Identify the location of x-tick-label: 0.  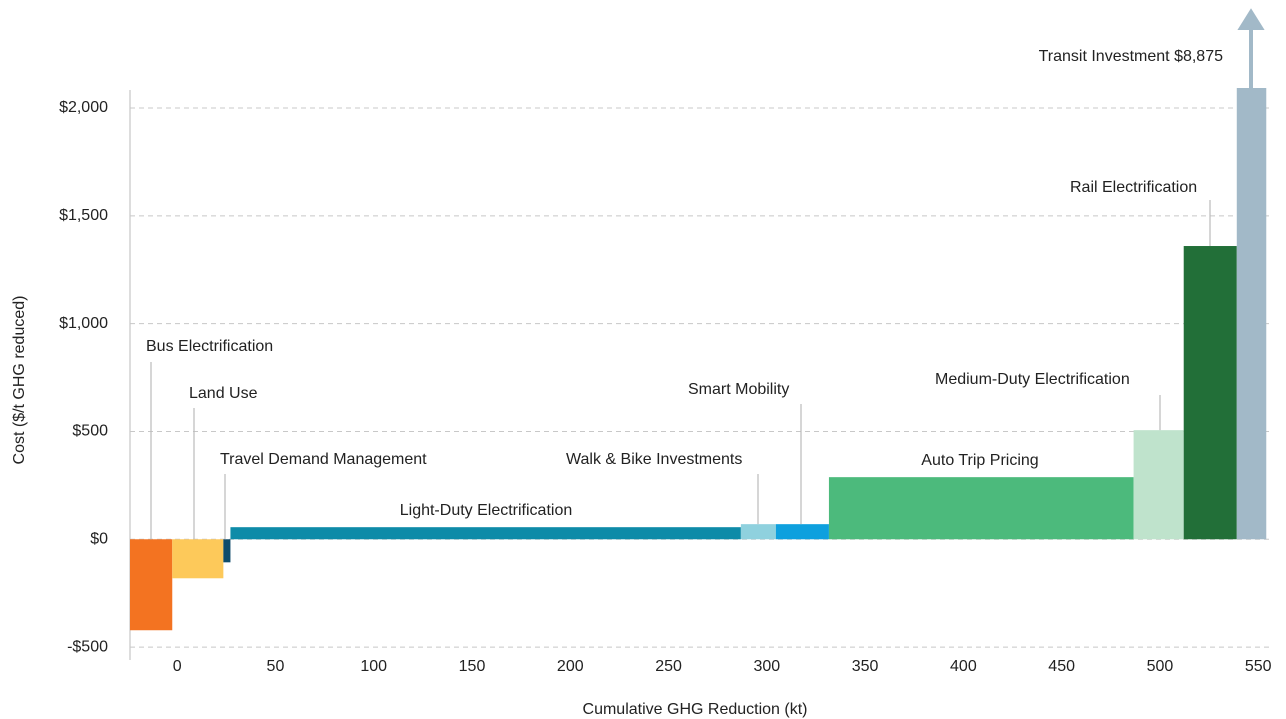
(177, 666).